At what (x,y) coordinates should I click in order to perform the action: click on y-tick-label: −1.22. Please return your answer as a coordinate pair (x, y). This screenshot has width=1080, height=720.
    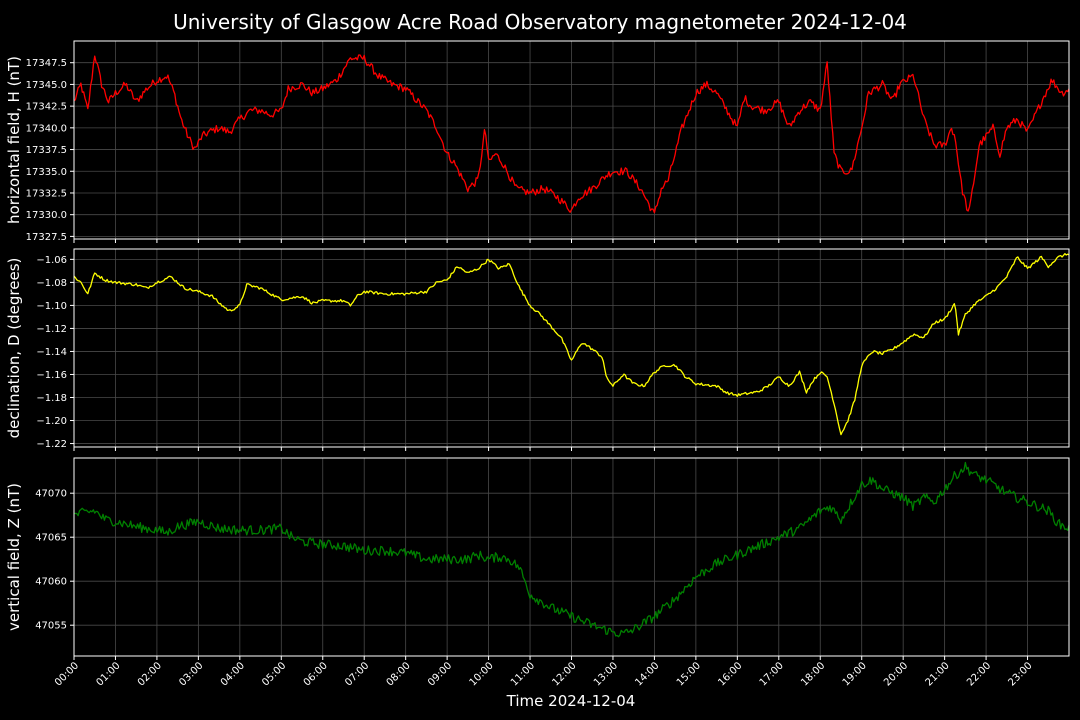
    Looking at the image, I should click on (51, 444).